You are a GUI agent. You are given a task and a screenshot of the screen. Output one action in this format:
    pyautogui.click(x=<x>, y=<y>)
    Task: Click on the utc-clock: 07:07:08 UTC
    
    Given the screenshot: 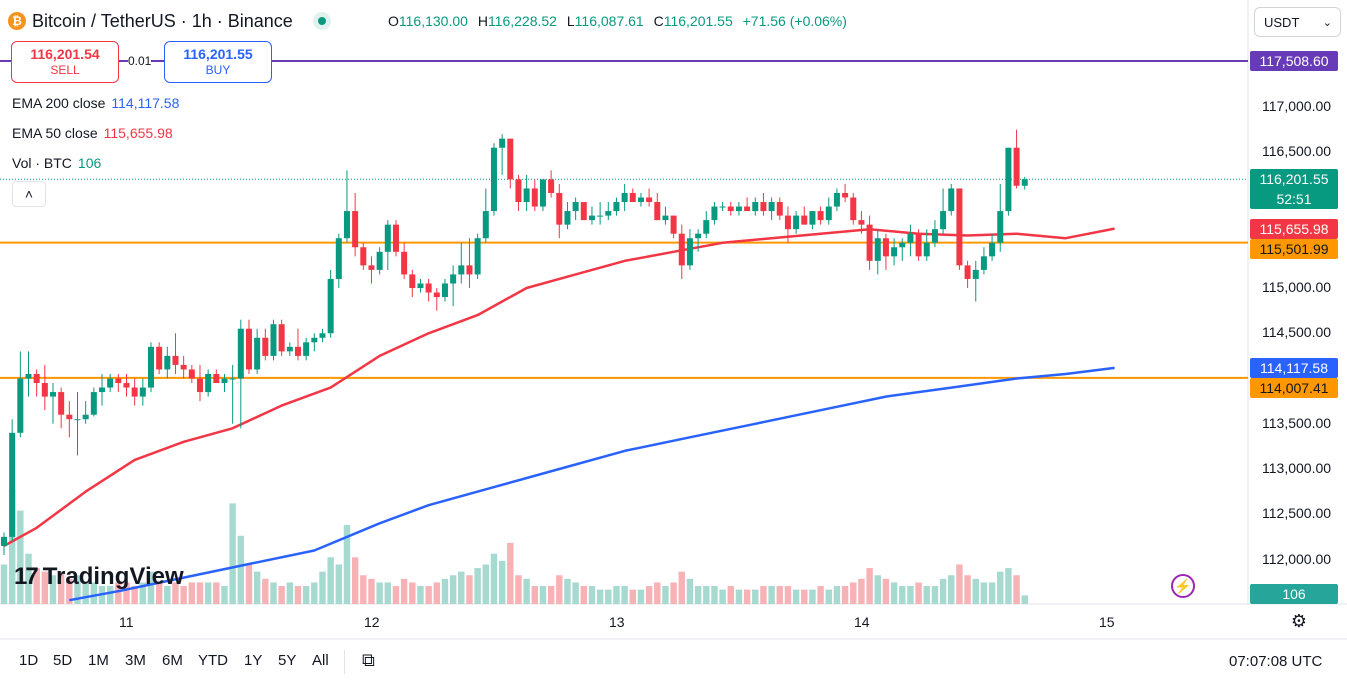 What is the action you would take?
    pyautogui.click(x=1276, y=661)
    